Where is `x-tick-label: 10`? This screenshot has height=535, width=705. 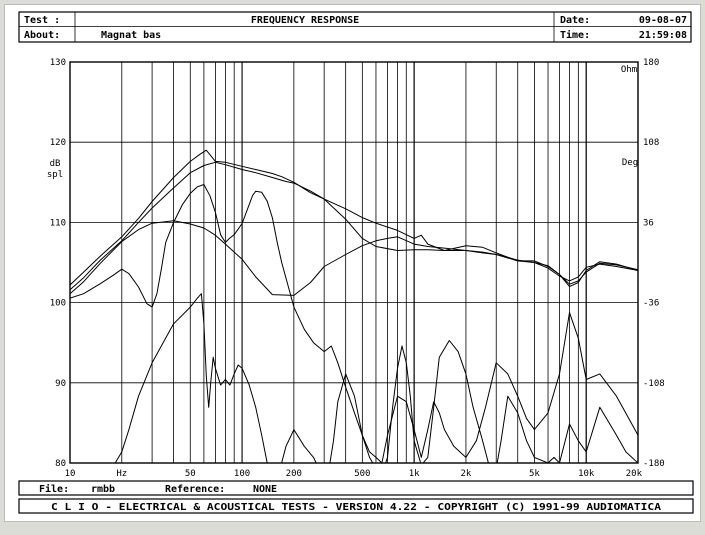
x-tick-label: 10 is located at coordinates (70, 474).